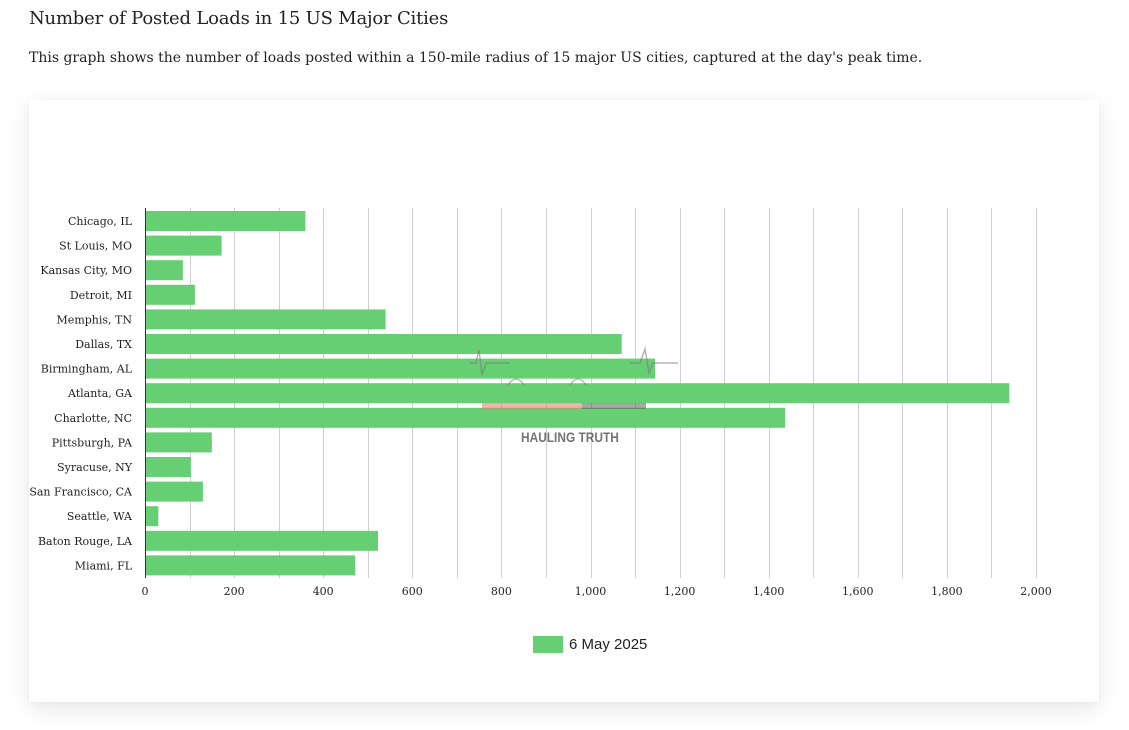  I want to click on x-tick-label: 1,400, so click(769, 591).